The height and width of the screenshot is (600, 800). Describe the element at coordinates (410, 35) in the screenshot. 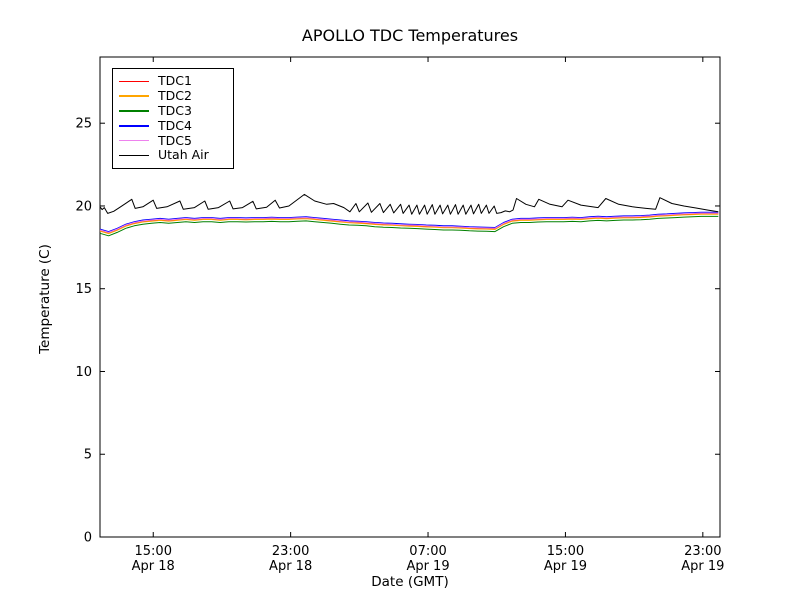

I see `chart-title: APOLLO TDC Temperatures` at that location.